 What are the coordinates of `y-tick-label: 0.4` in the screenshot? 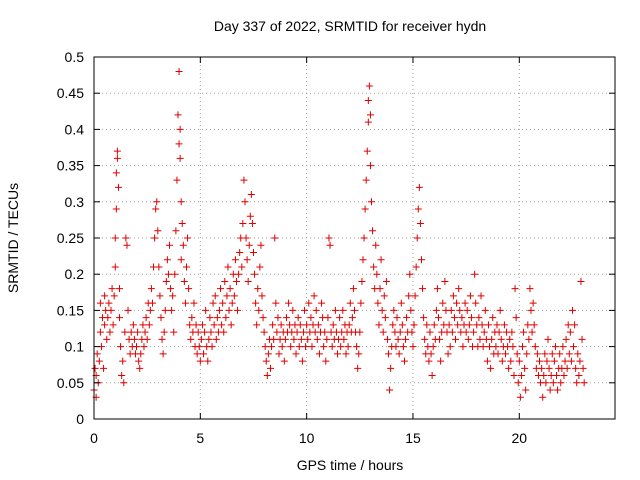 It's located at (75, 129).